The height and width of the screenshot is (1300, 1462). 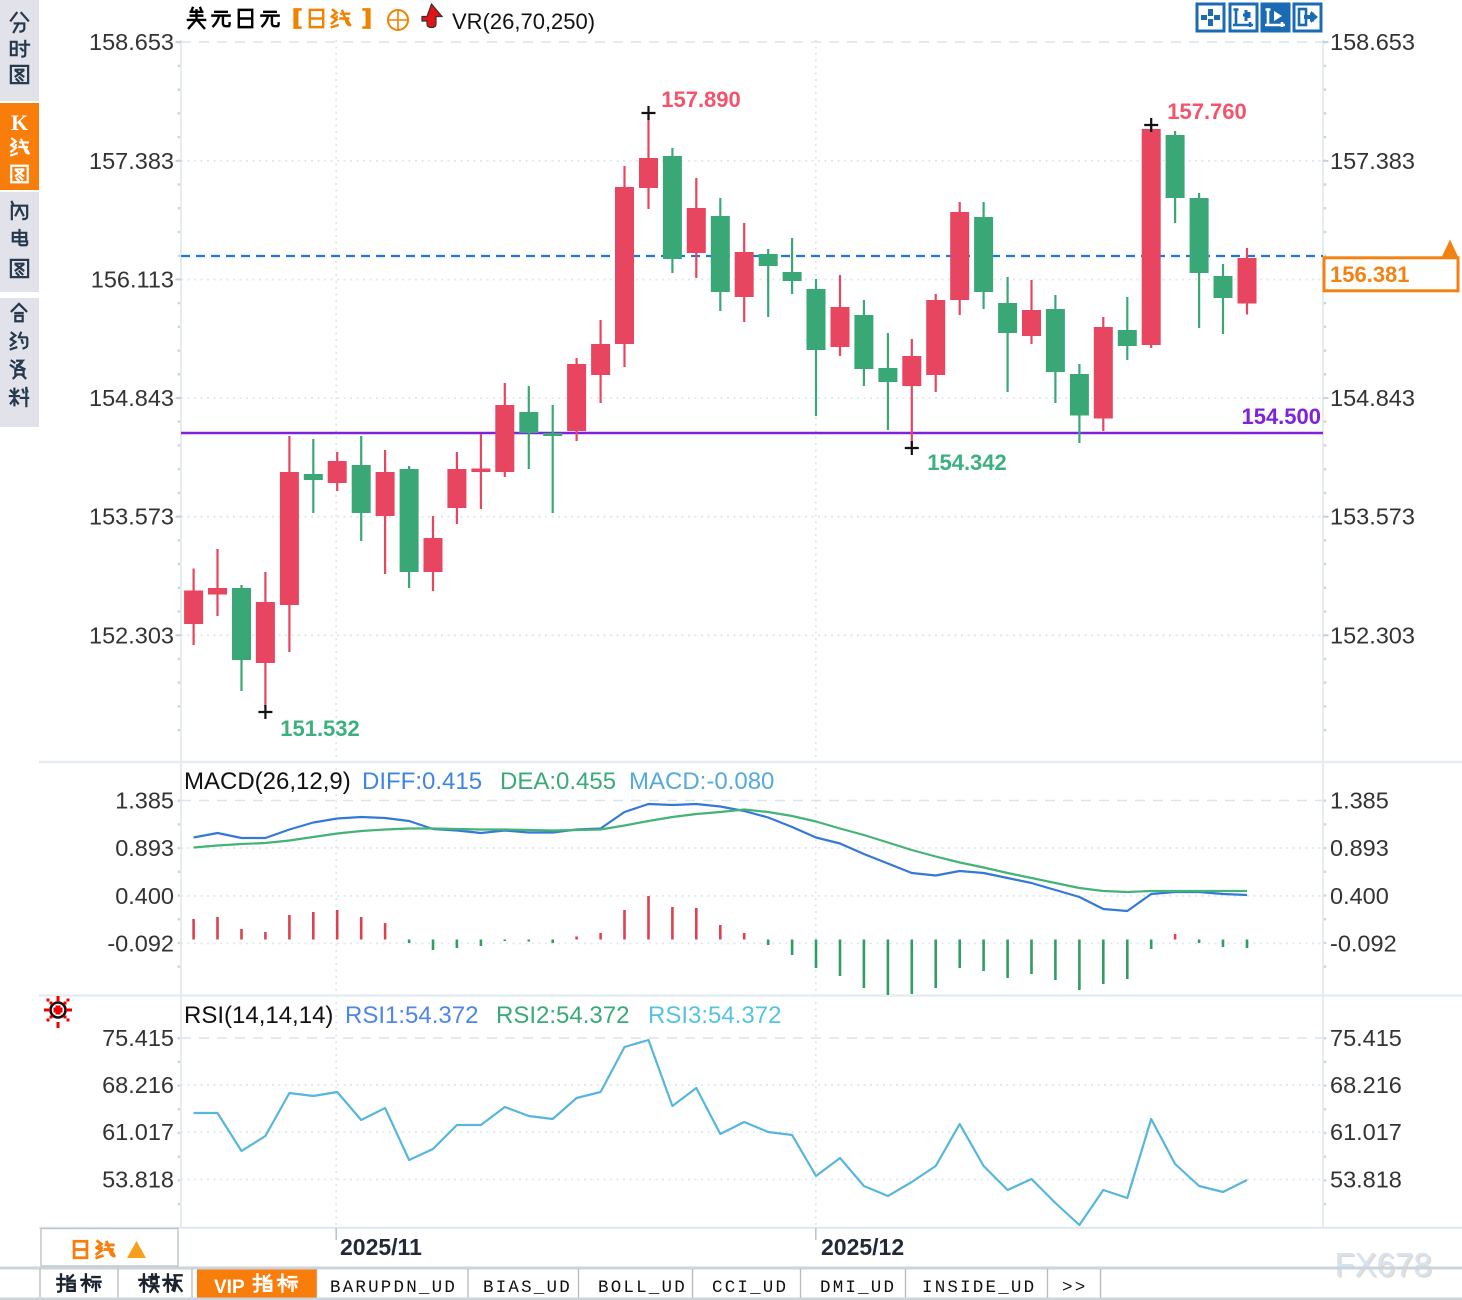 What do you see at coordinates (523, 21) in the screenshot?
I see `svg-text: VR(26,70,250)` at bounding box center [523, 21].